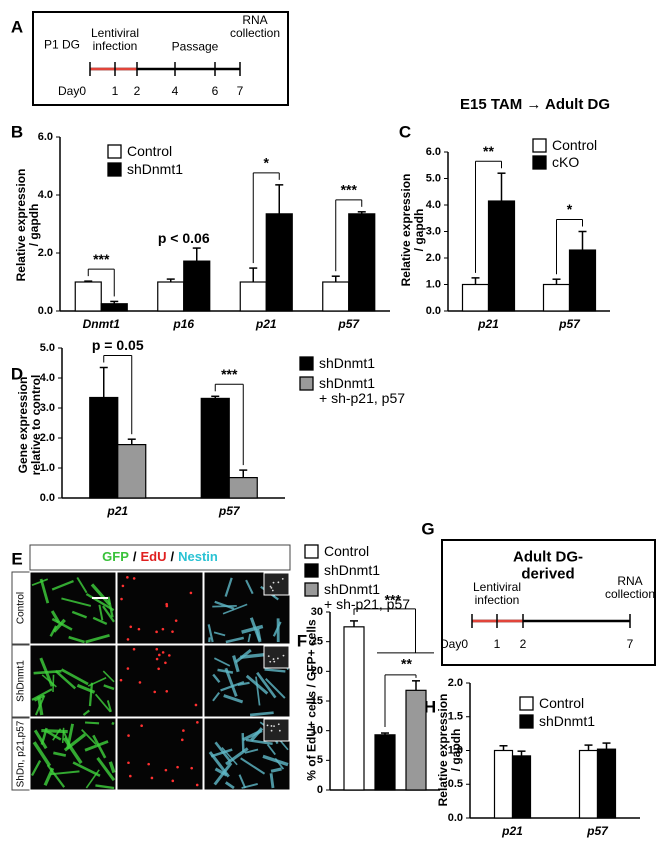 The height and width of the screenshot is (852, 660). What do you see at coordinates (433, 284) in the screenshot?
I see `y-tick-label: 1.0` at bounding box center [433, 284].